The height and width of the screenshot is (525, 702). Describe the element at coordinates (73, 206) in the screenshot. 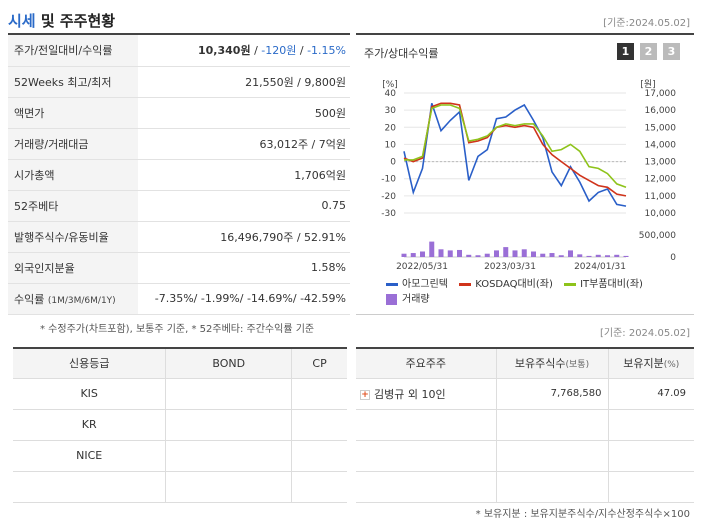

I see `row-label: 52주베타` at that location.